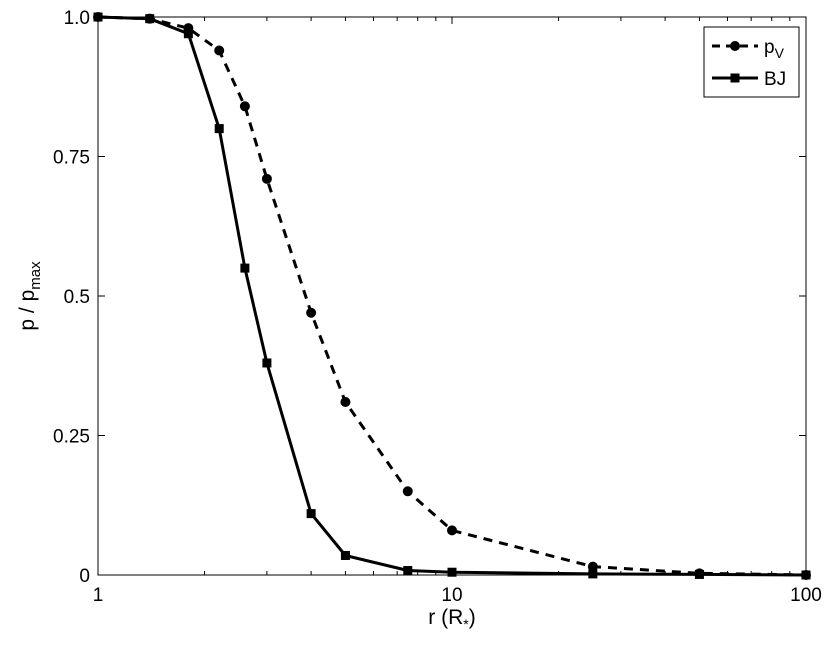 The image size is (830, 647). I want to click on x-tick-label: 10, so click(451, 595).